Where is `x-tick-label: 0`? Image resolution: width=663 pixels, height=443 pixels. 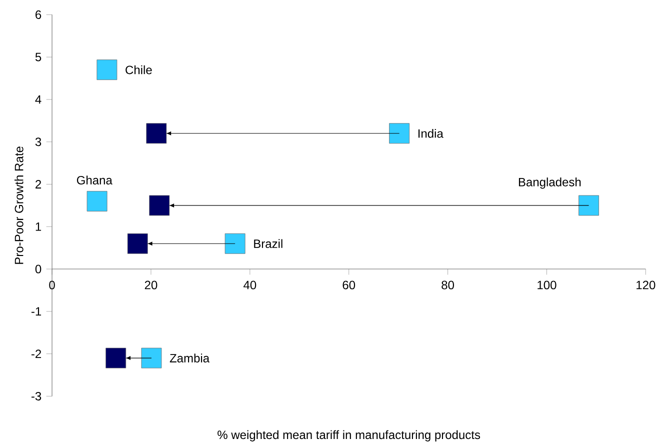
x-tick-label: 0 is located at coordinates (52, 285).